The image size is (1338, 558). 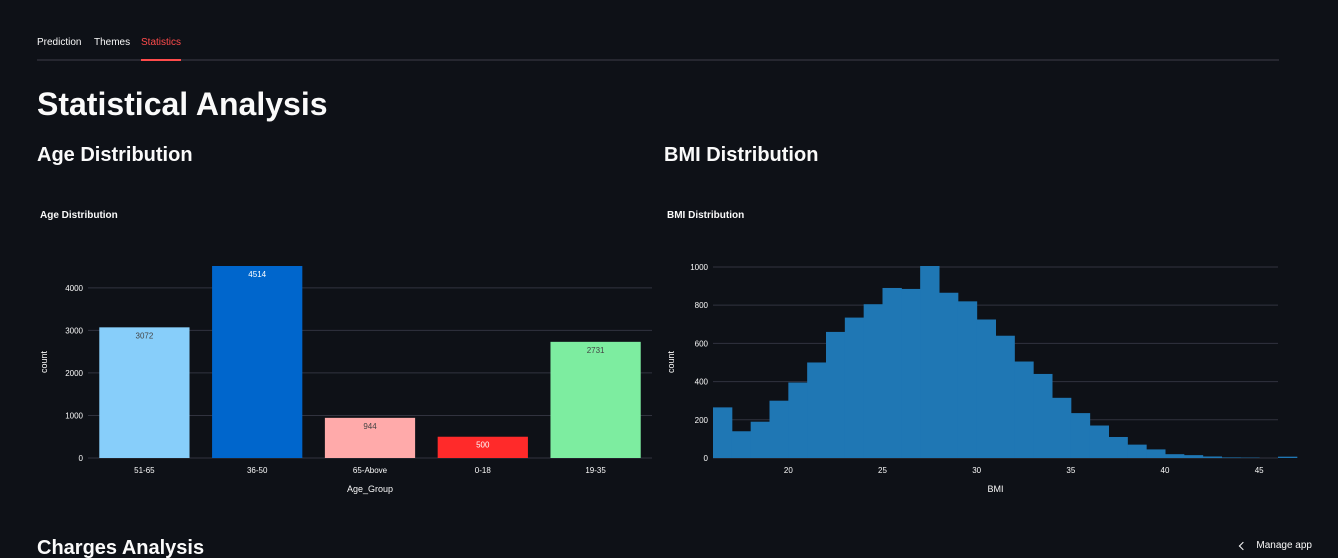 I want to click on chevron-left-icon, so click(x=1243, y=546).